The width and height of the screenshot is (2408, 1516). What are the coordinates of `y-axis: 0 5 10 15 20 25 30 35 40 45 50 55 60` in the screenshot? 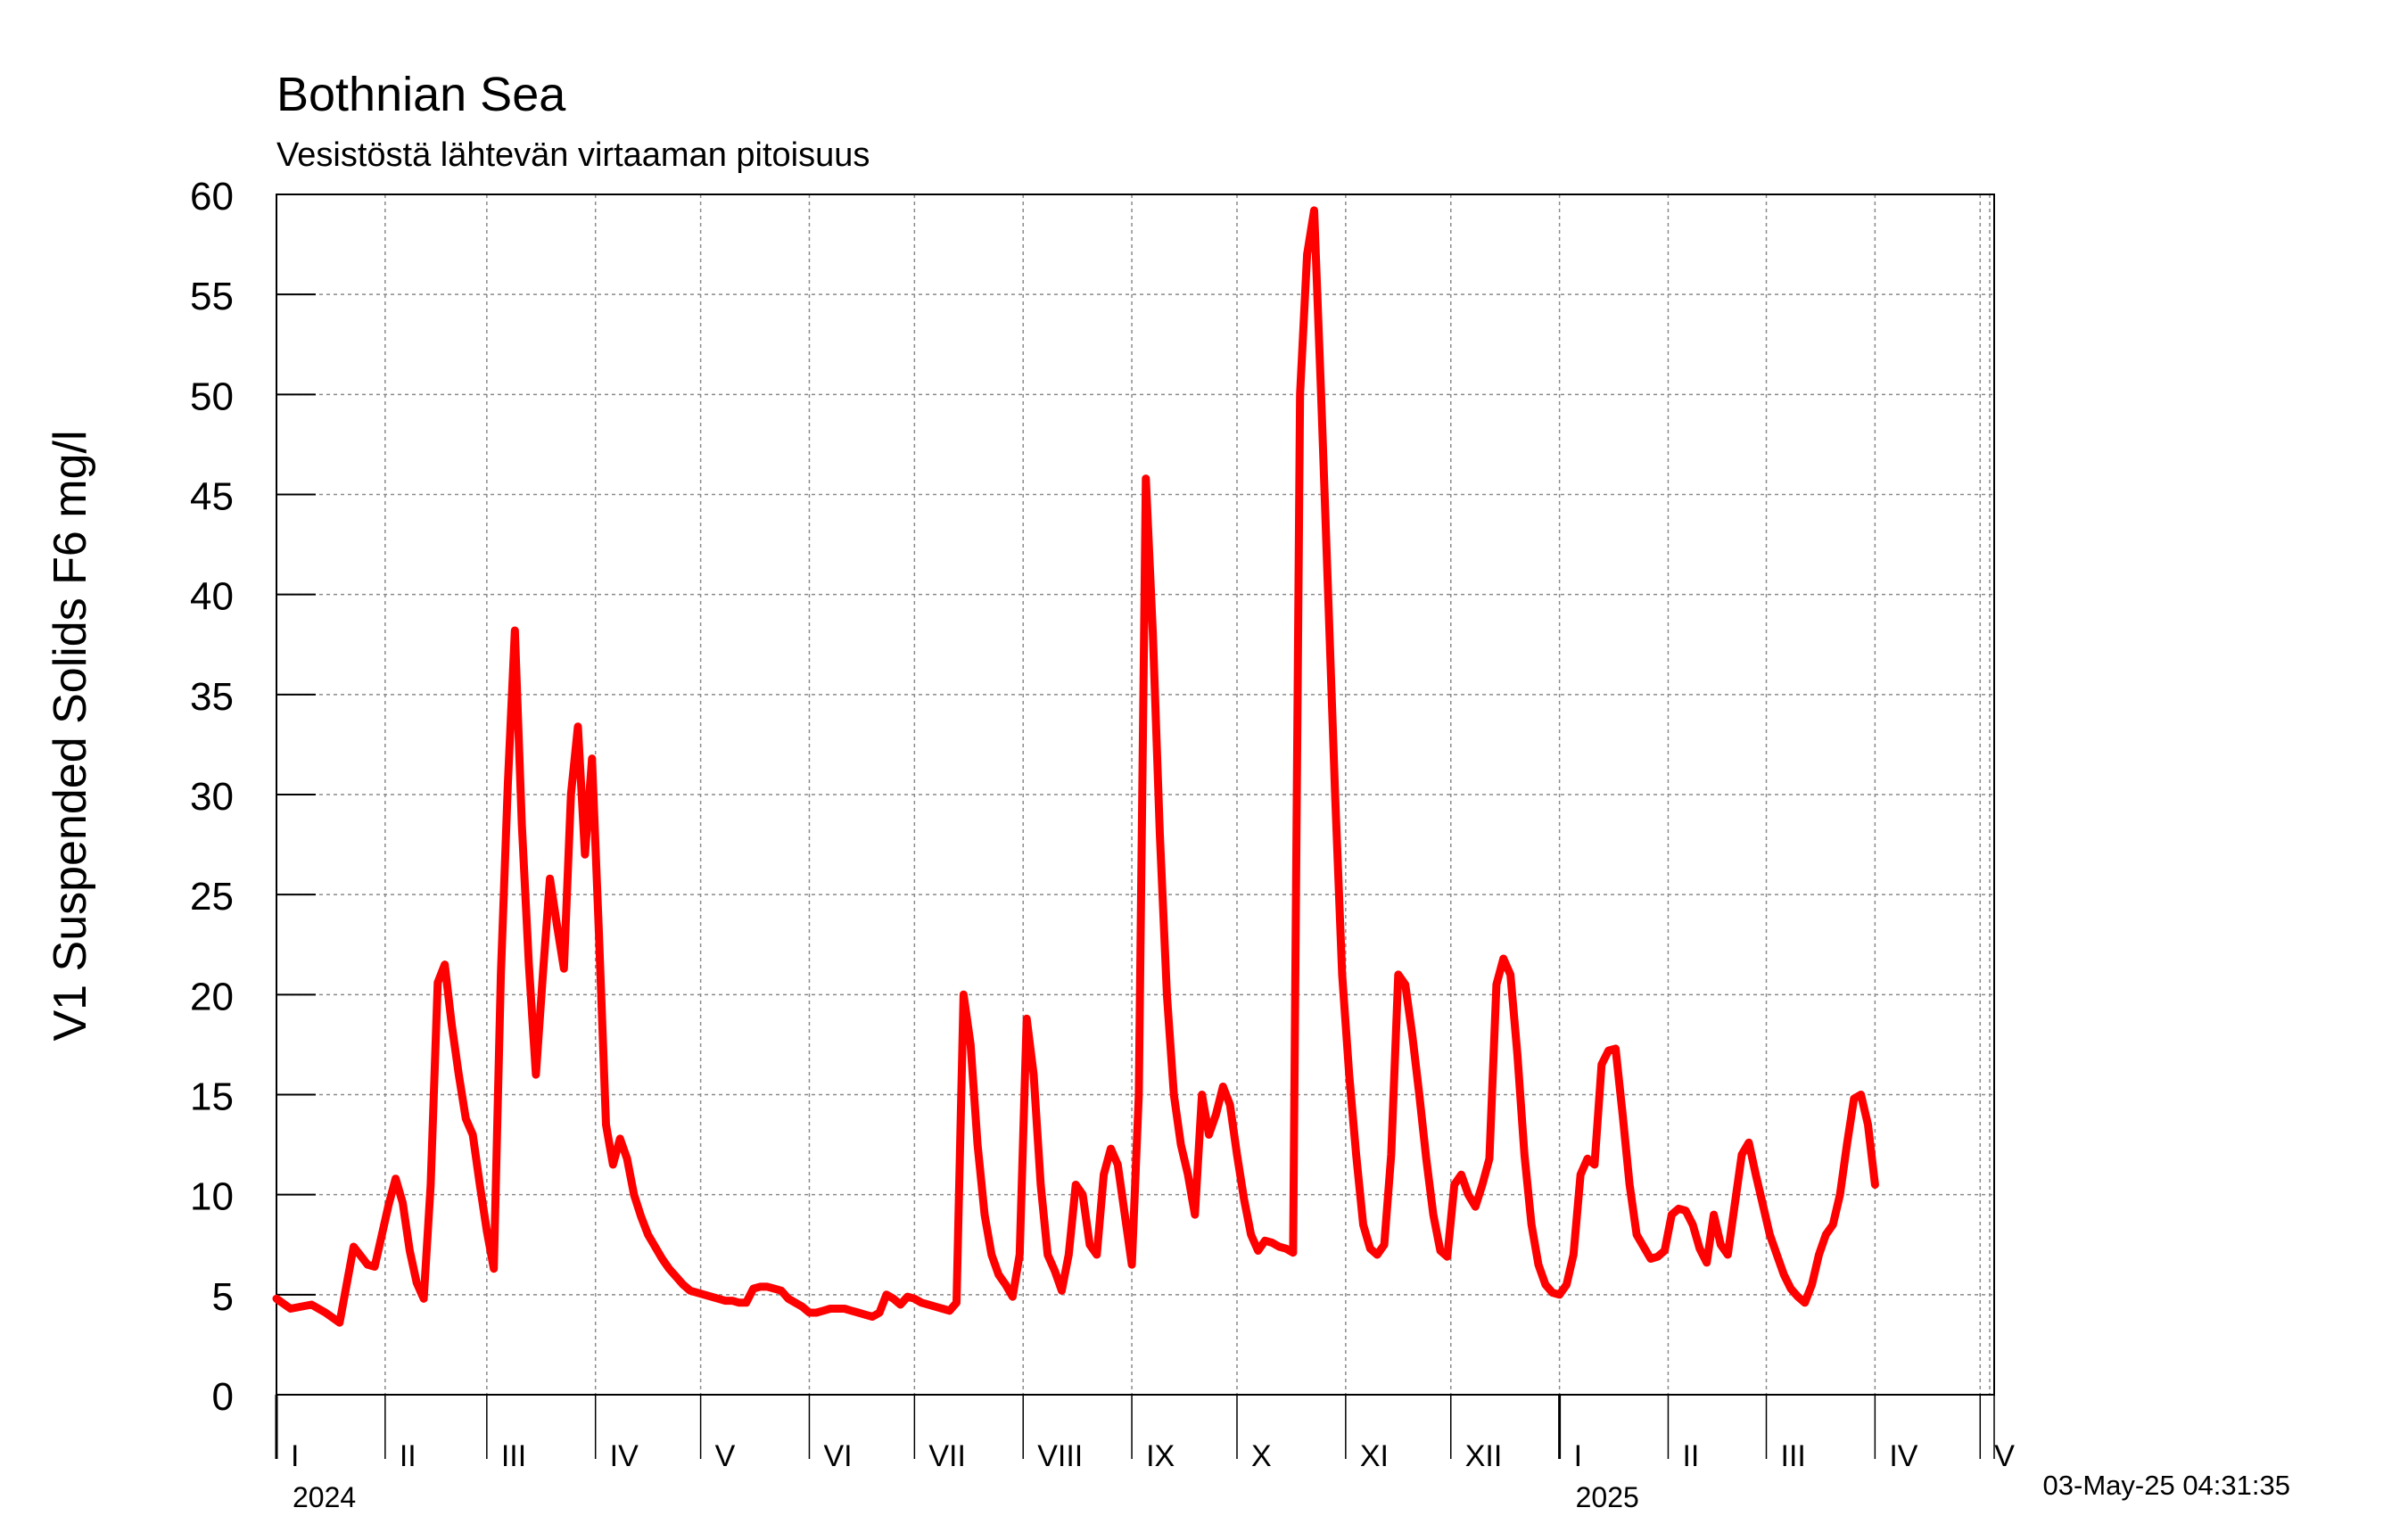 It's located at (253, 797).